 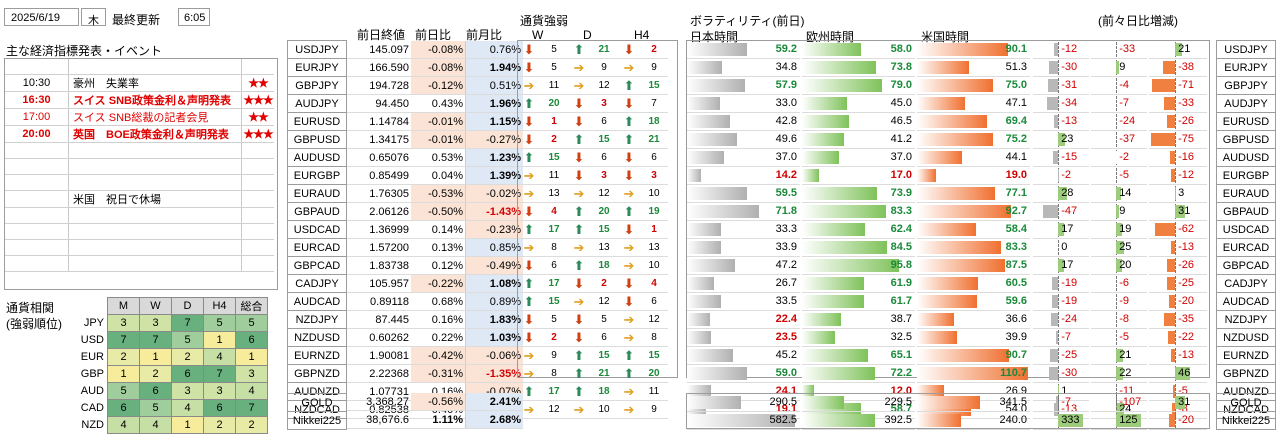 I want to click on pair-name: EURCAD, so click(x=1246, y=247).